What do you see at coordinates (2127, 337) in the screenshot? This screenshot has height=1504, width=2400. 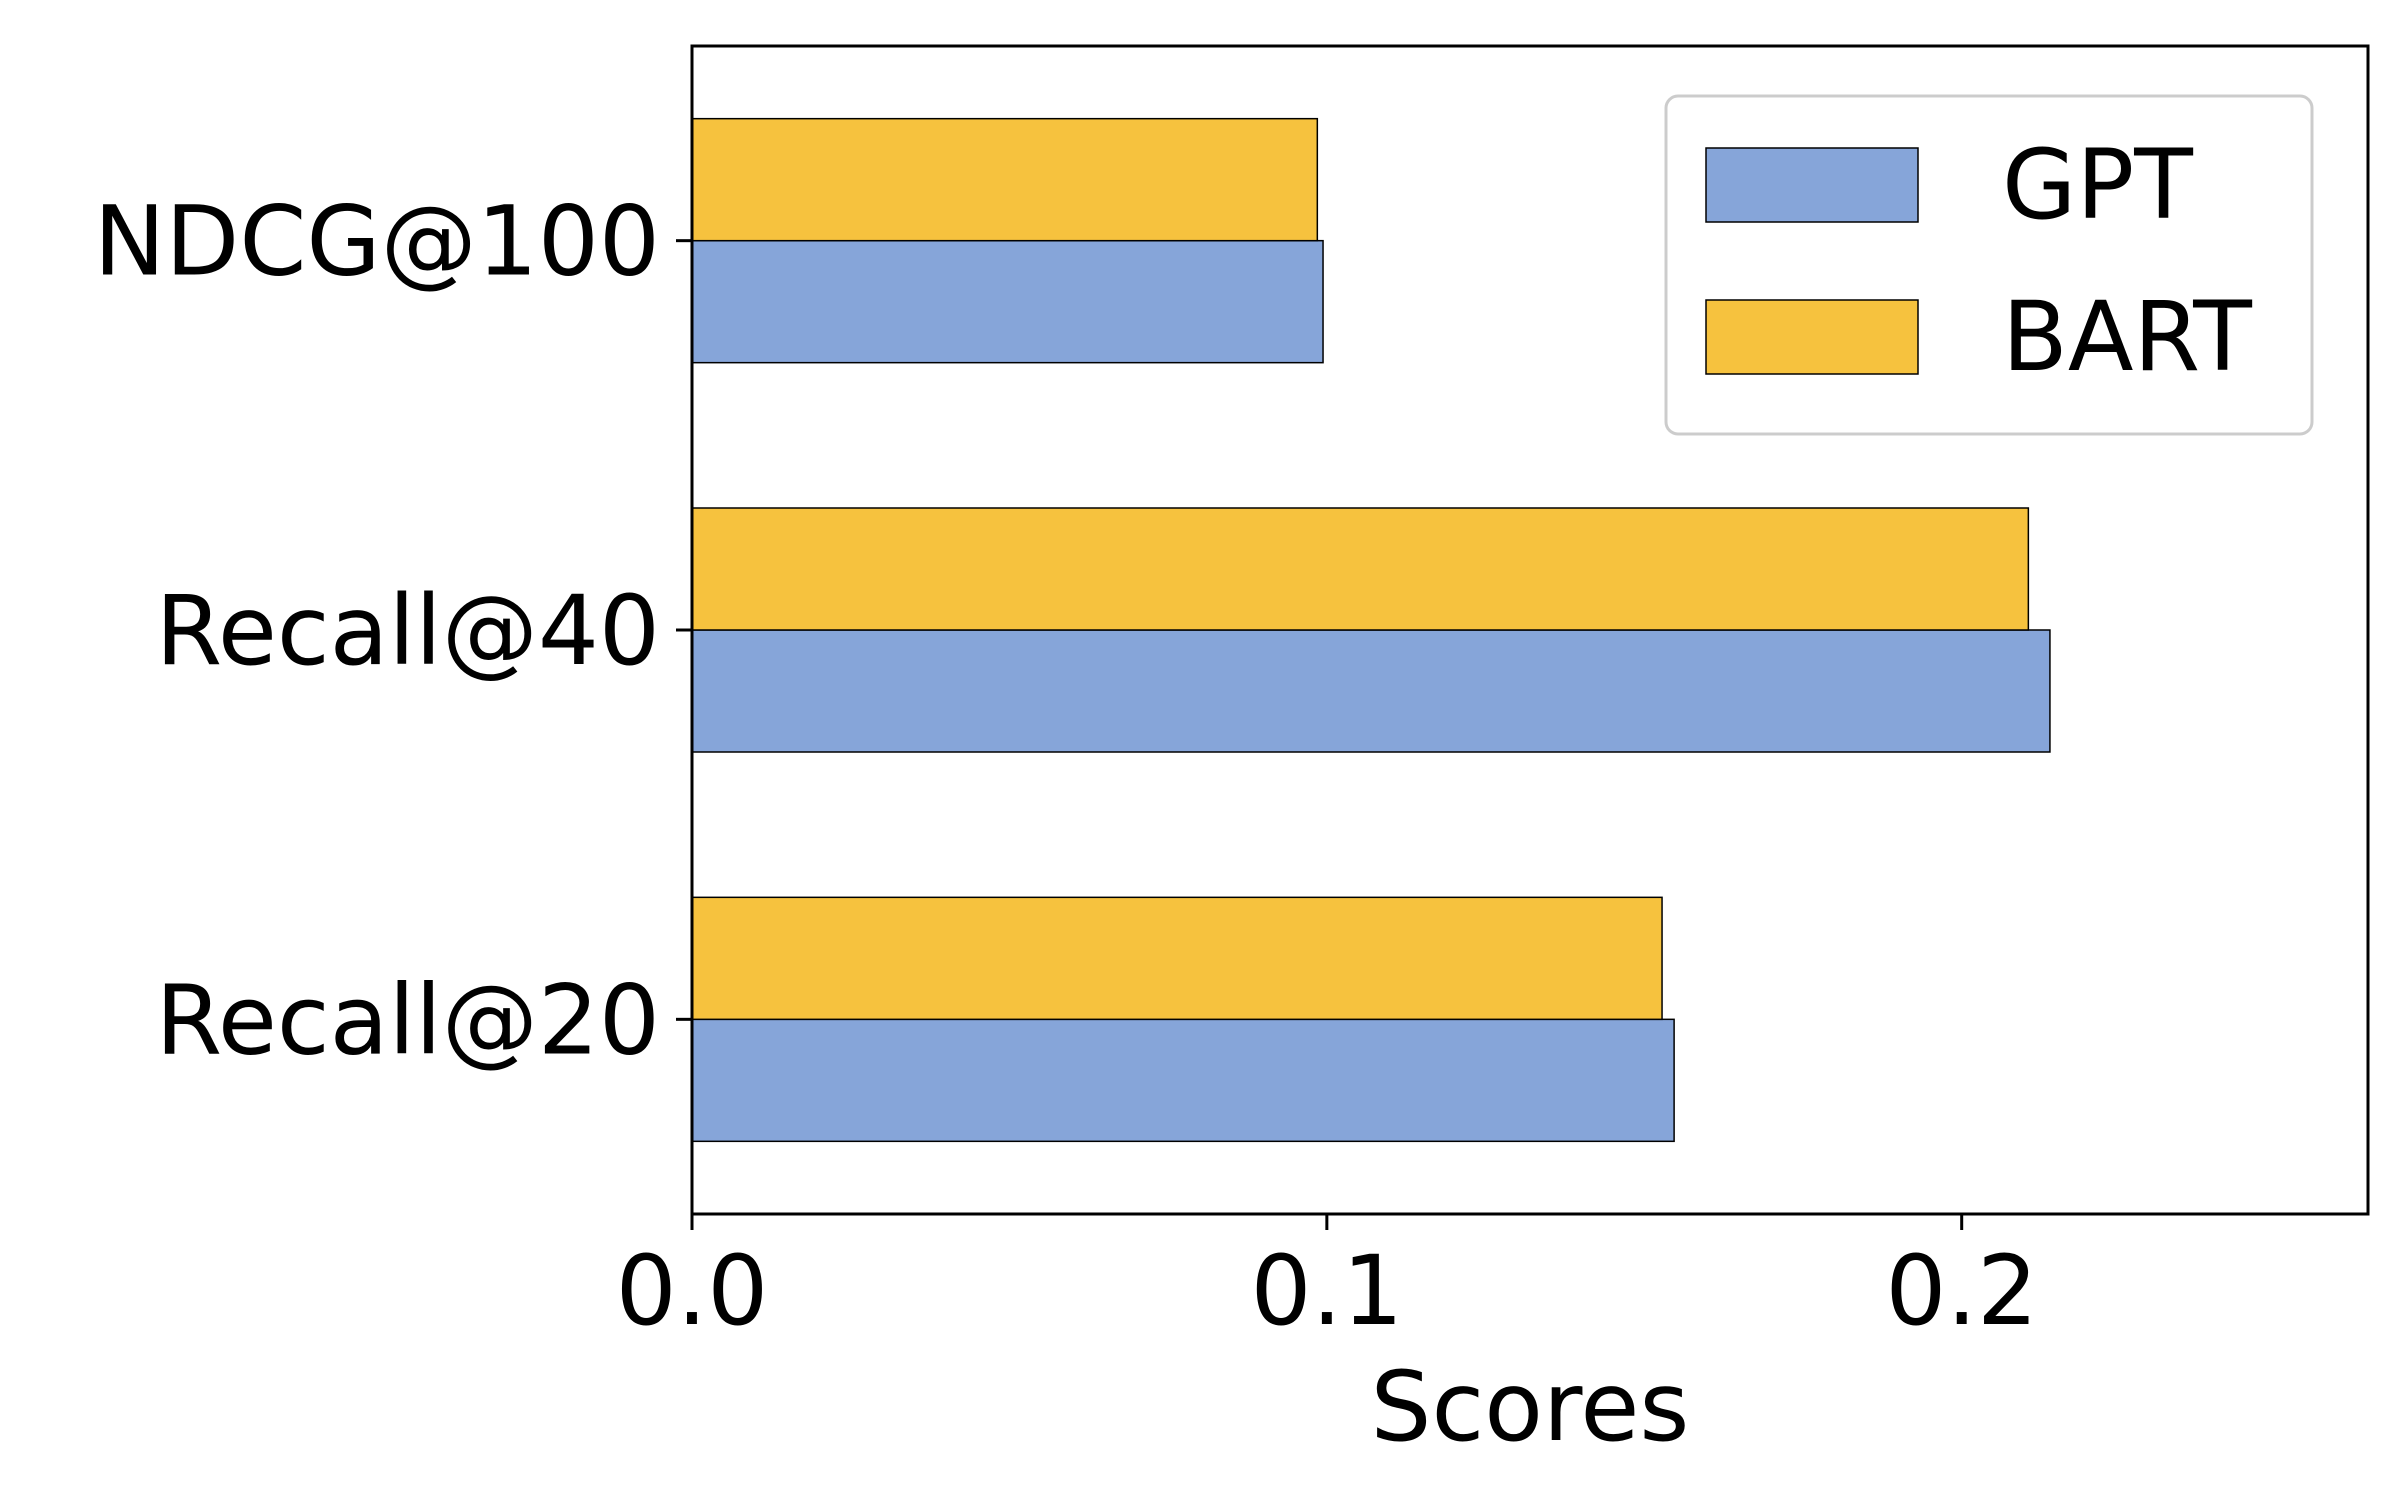 I see `legend-label-bart: BART` at bounding box center [2127, 337].